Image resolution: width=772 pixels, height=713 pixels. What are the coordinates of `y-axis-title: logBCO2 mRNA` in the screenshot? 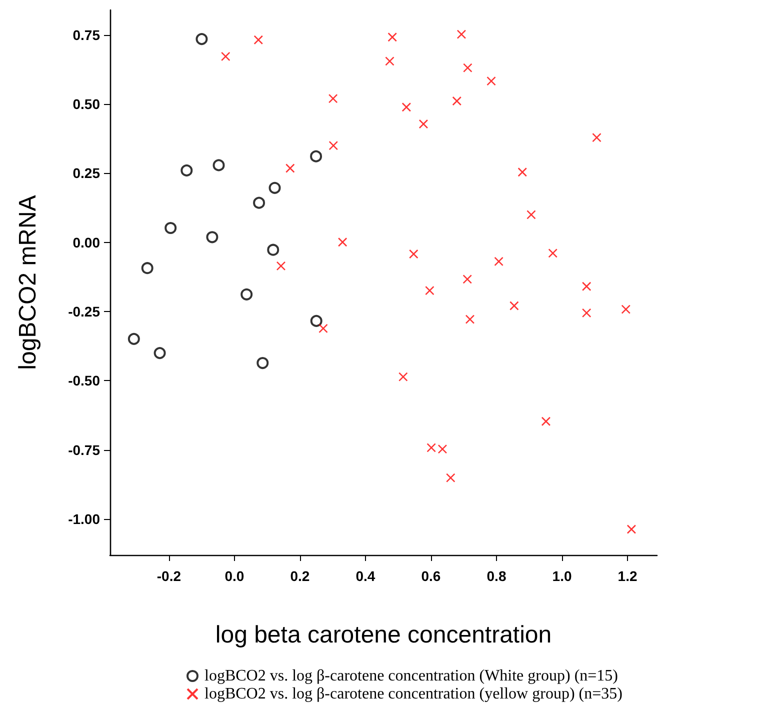 It's located at (28, 282).